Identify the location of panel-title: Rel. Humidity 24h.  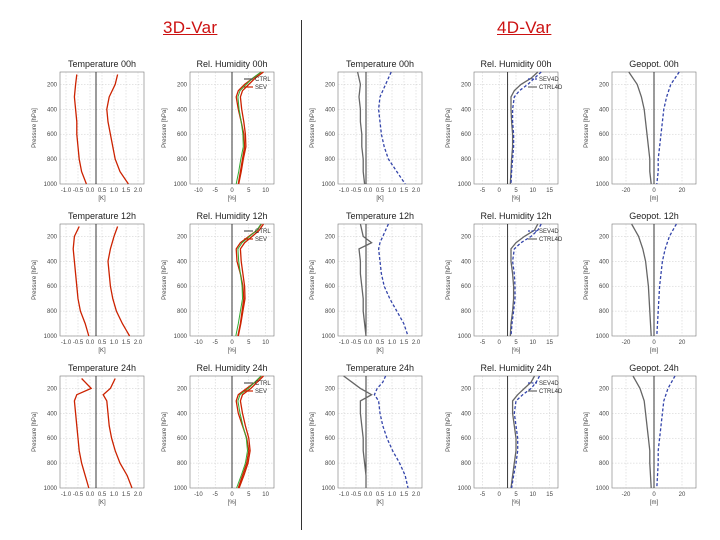
(231, 368).